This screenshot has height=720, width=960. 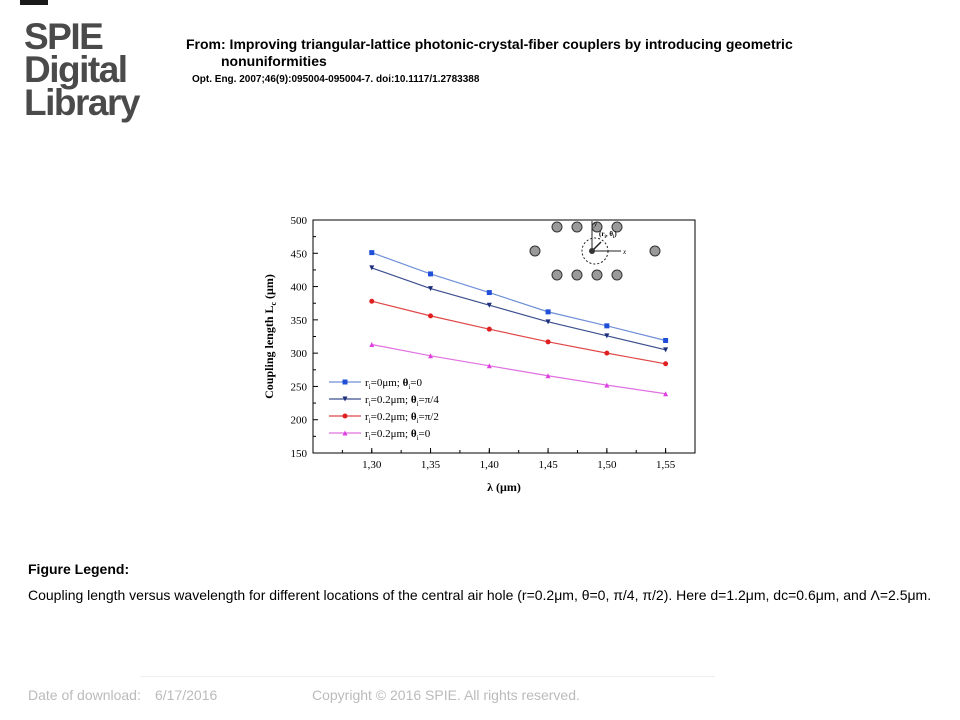 I want to click on fiber-geometry-inset: y x (ri, θi), so click(x=595, y=250).